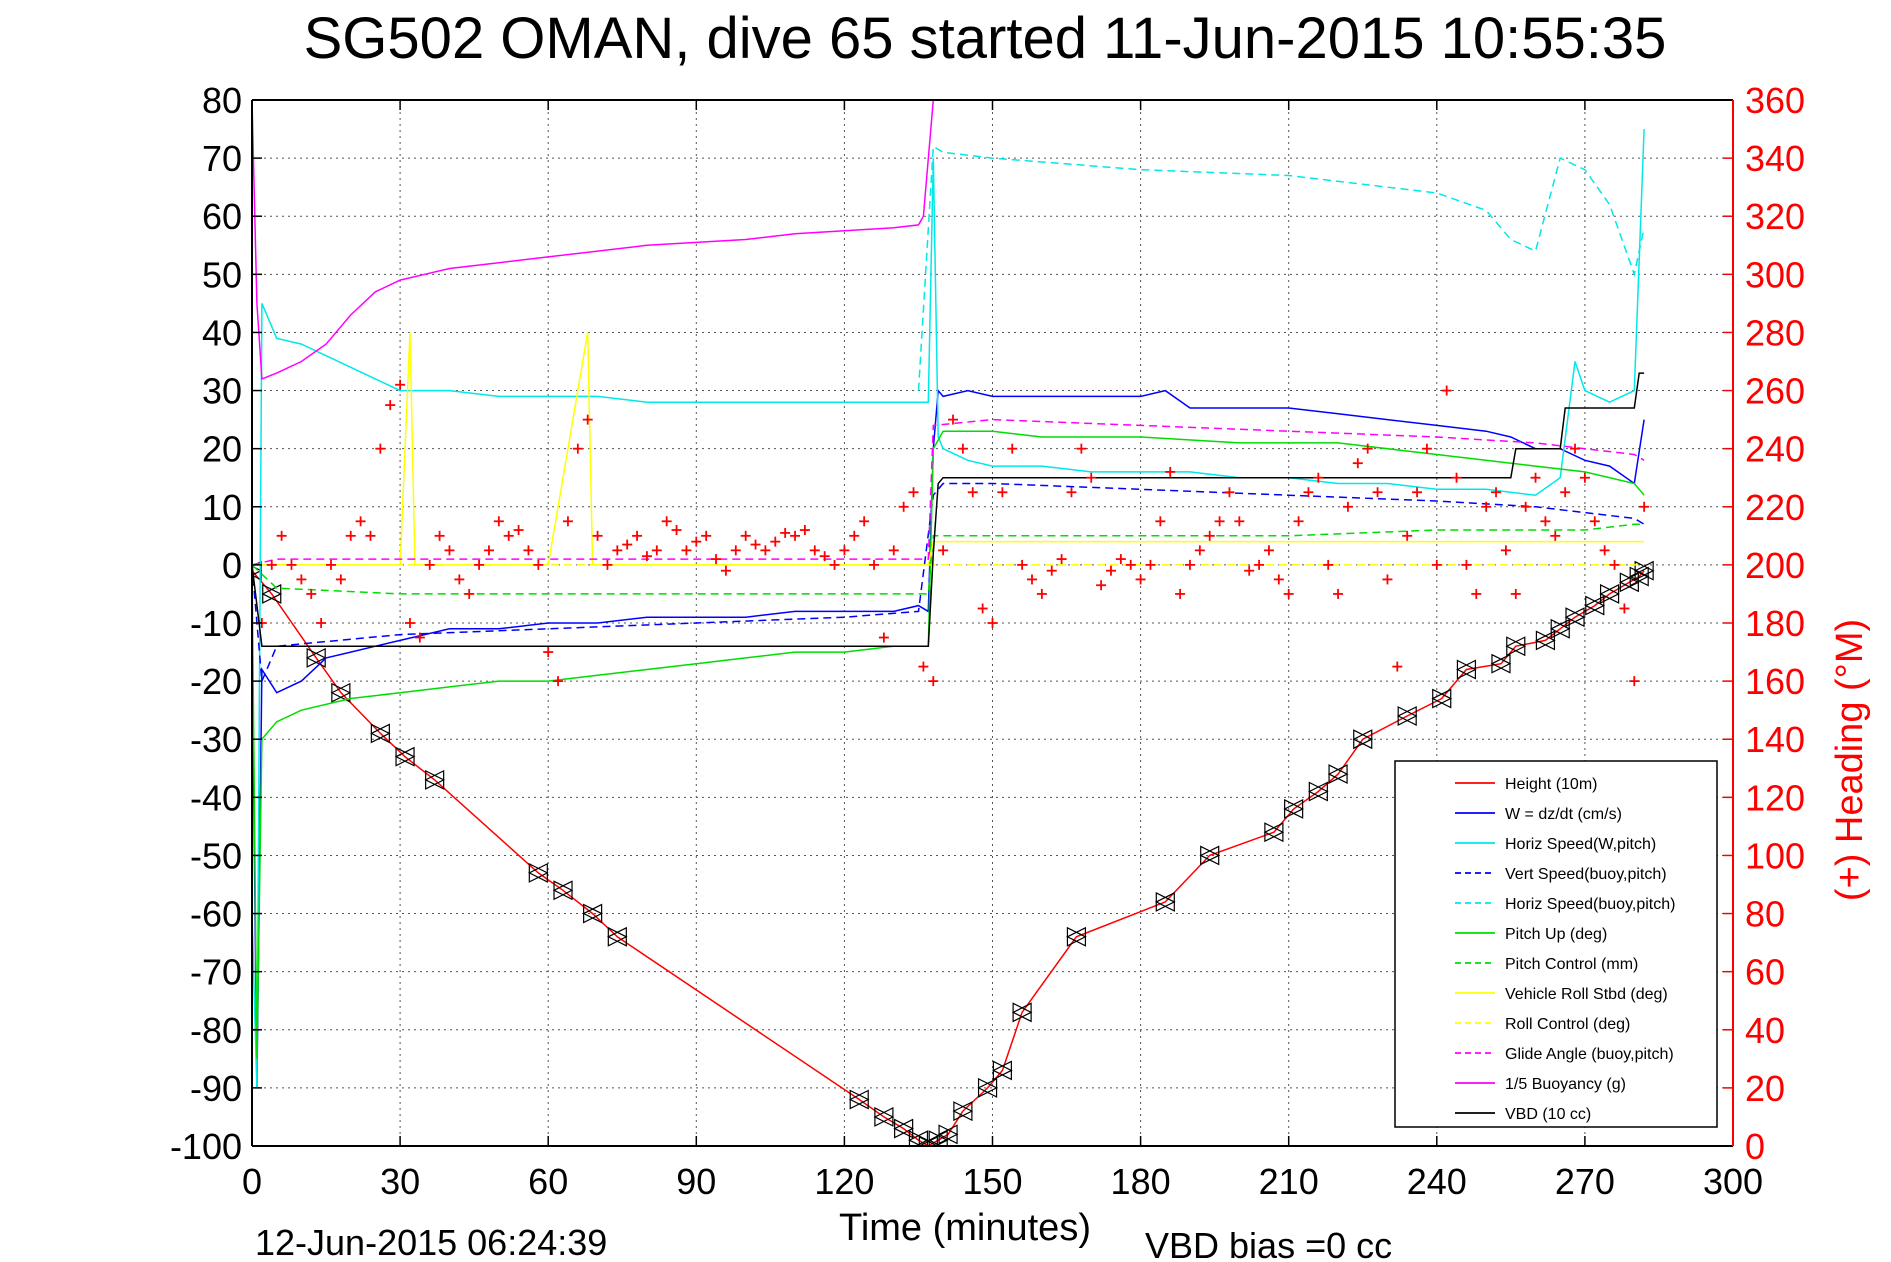 Image resolution: width=1891 pixels, height=1262 pixels. I want to click on y-tick-label: -40, so click(216, 797).